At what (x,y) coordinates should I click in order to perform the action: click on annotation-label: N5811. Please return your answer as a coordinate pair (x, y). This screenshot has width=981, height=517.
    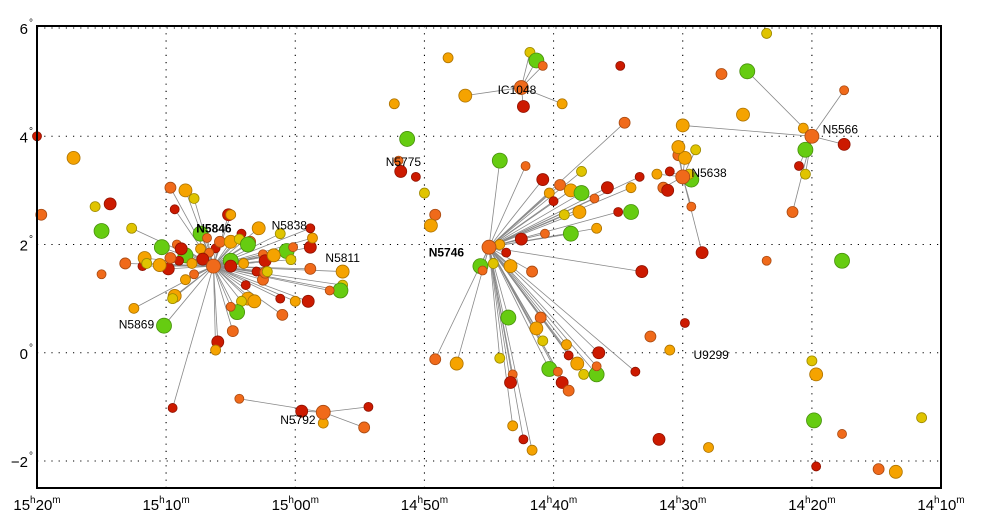
    Looking at the image, I should click on (342, 258).